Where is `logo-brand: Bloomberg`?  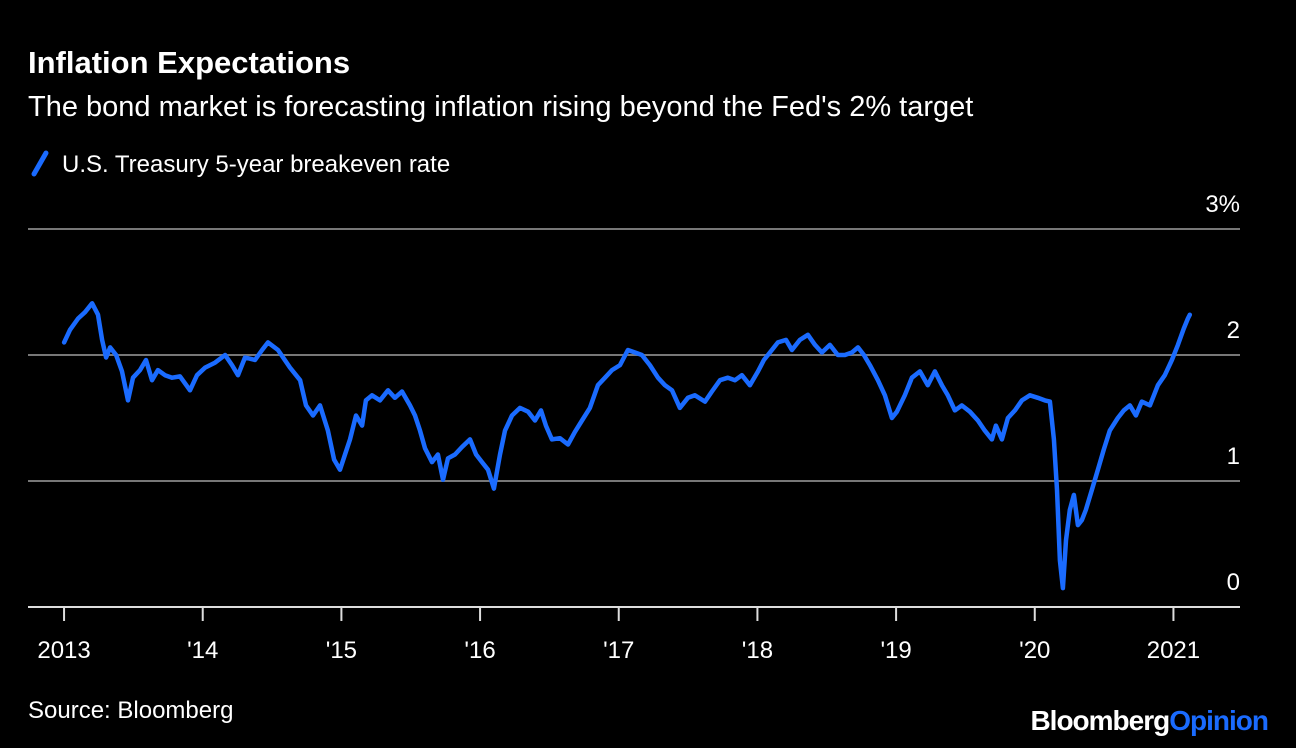 logo-brand: Bloomberg is located at coordinates (1099, 720).